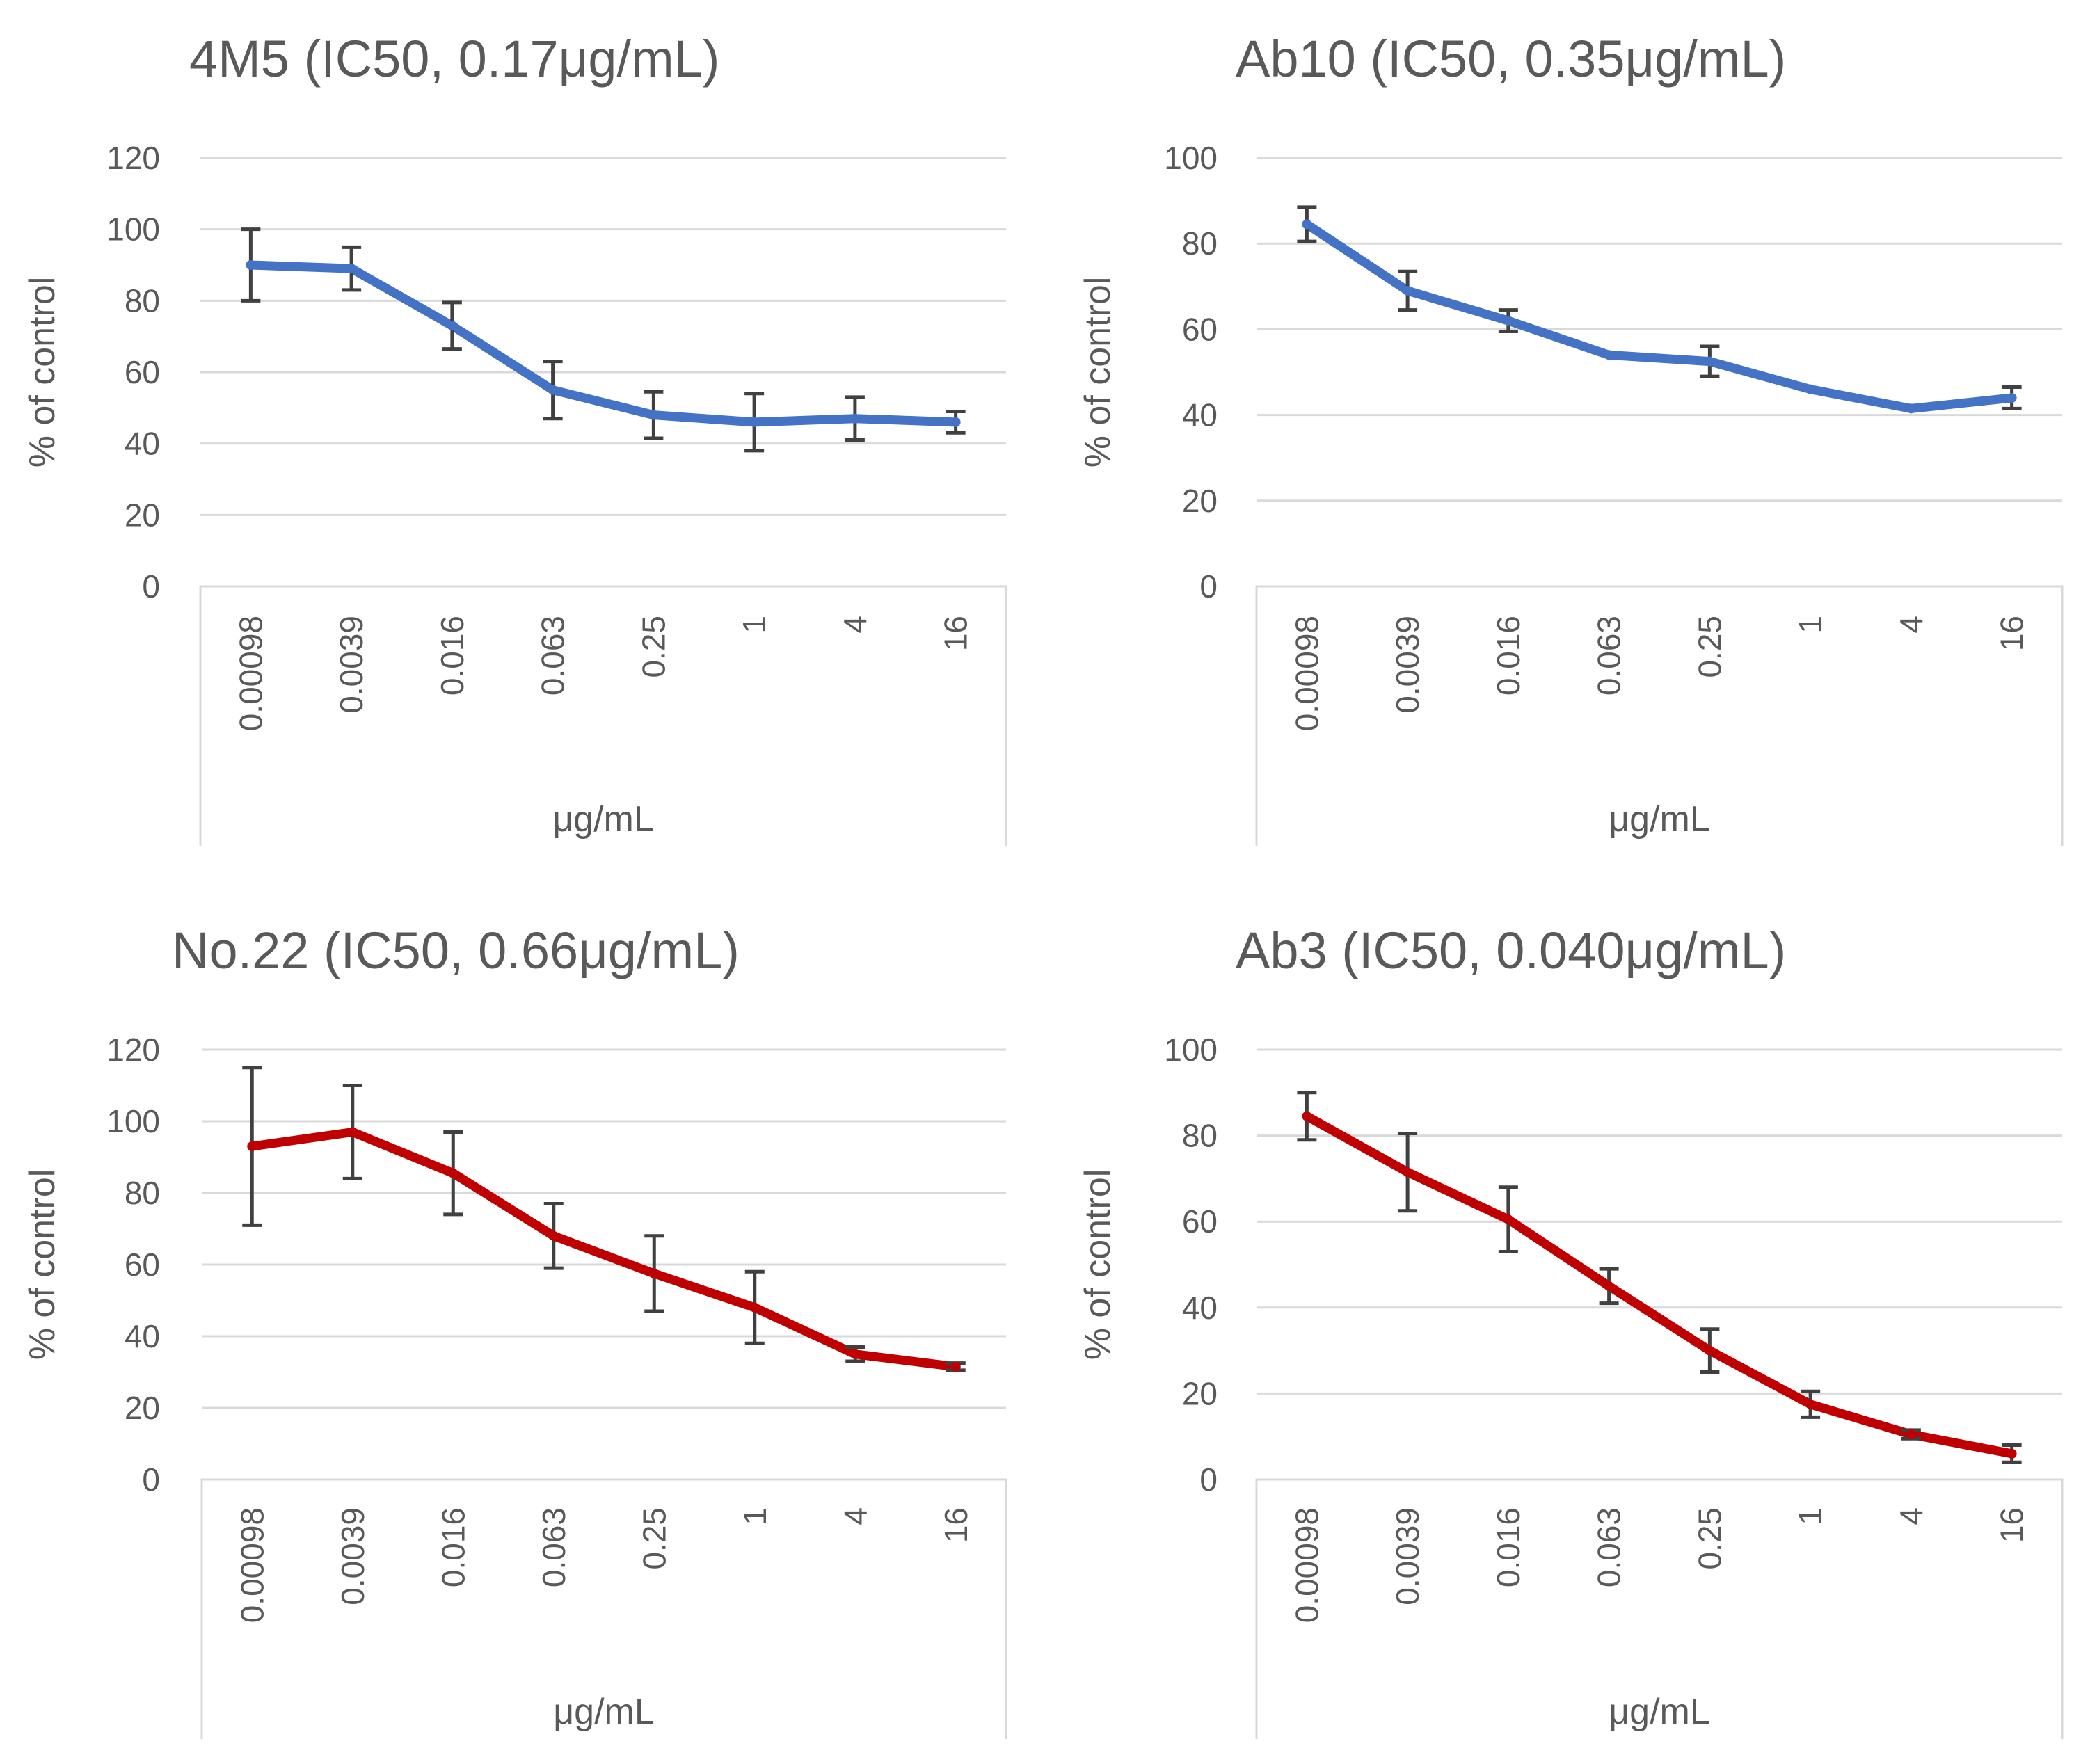  What do you see at coordinates (456, 950) in the screenshot?
I see `chart-title: No.22 (IC50, 0.66μg/mL)` at bounding box center [456, 950].